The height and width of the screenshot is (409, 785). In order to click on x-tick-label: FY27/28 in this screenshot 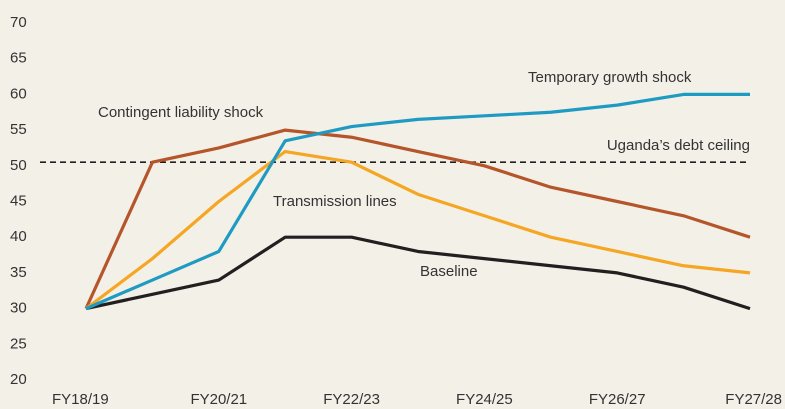, I will do `click(753, 399)`.